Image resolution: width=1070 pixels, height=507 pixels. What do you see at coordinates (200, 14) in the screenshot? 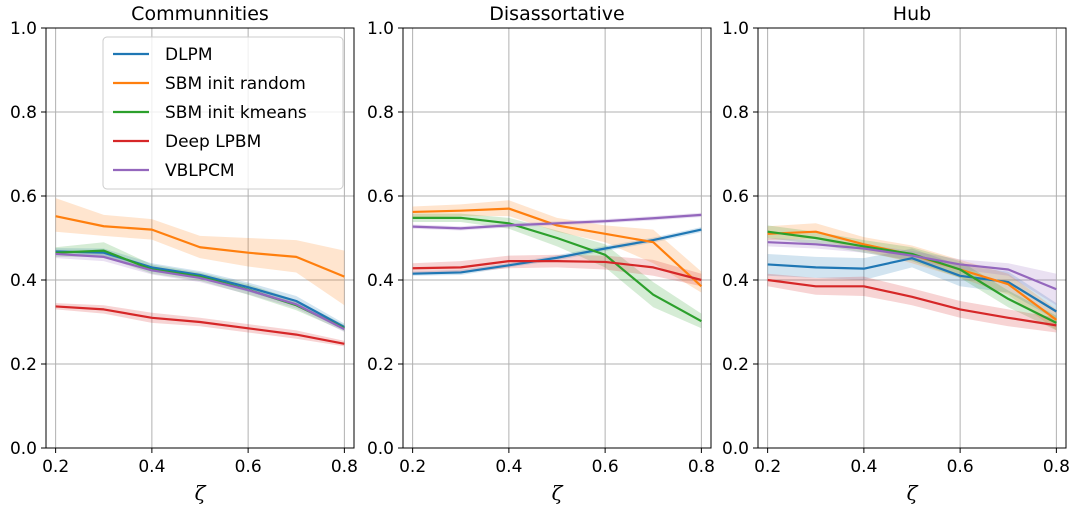
I see `chart-title: Communnities` at bounding box center [200, 14].